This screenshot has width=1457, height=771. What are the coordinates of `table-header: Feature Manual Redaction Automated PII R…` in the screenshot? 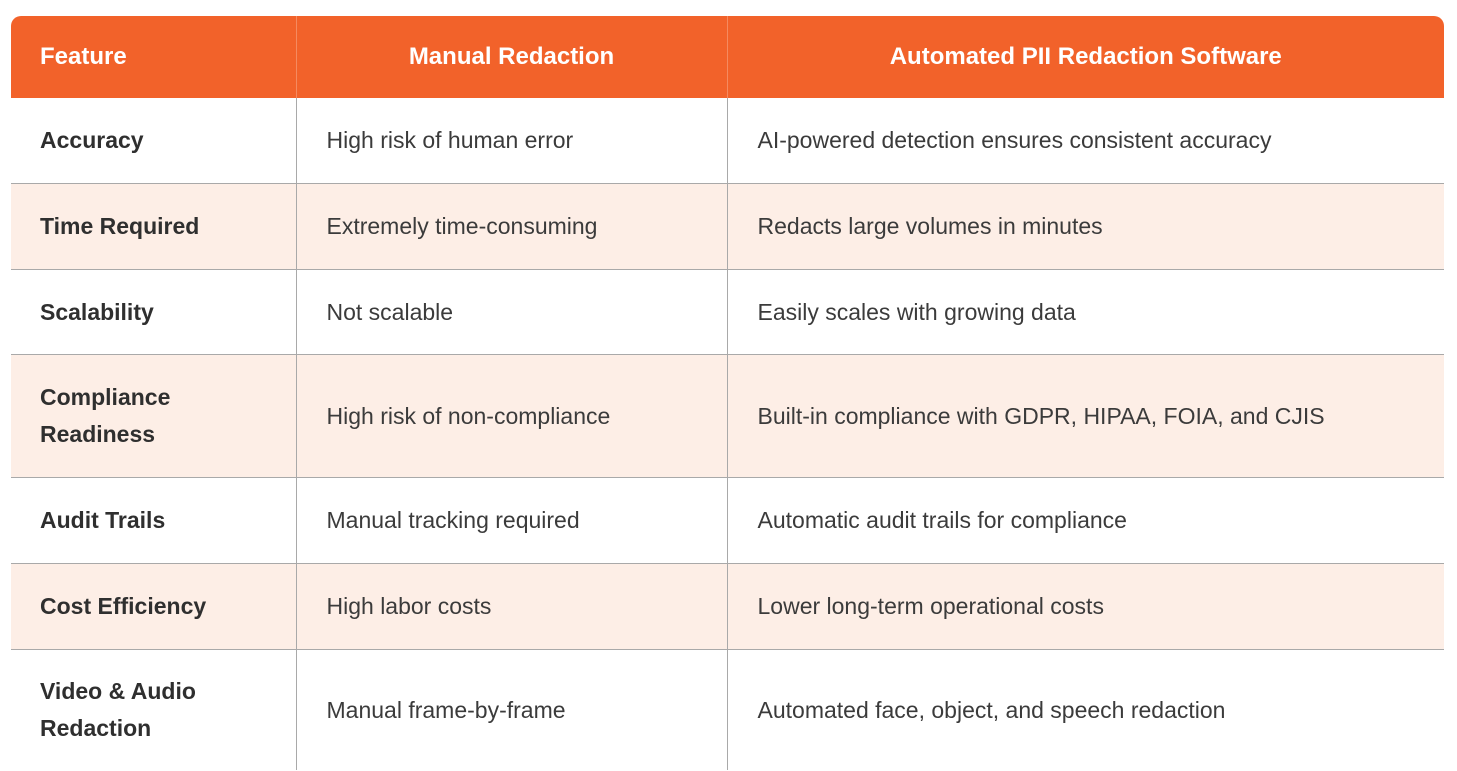 It's located at (727, 57).